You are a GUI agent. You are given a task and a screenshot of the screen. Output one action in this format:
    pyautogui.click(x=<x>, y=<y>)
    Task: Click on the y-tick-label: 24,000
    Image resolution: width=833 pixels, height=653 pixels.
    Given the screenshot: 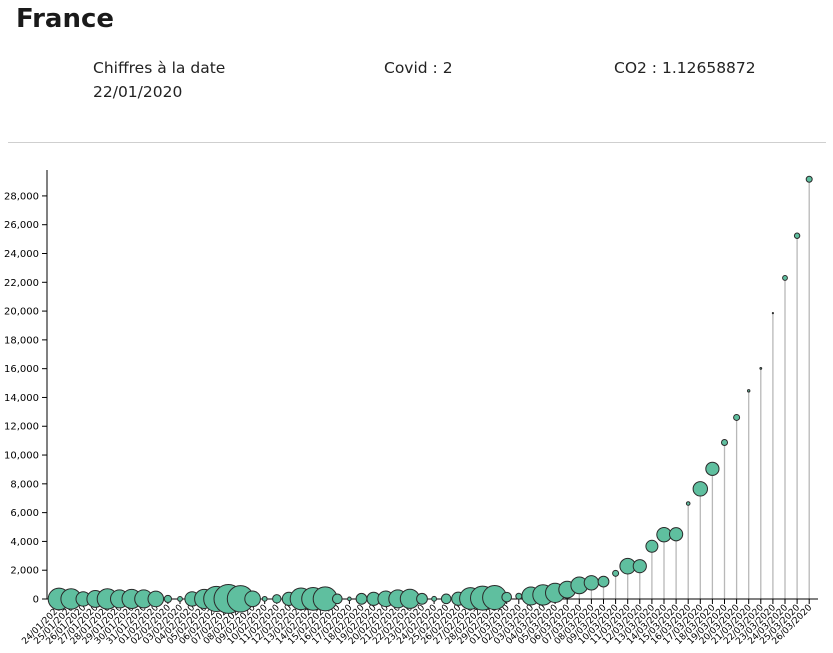 What is the action you would take?
    pyautogui.click(x=21, y=254)
    